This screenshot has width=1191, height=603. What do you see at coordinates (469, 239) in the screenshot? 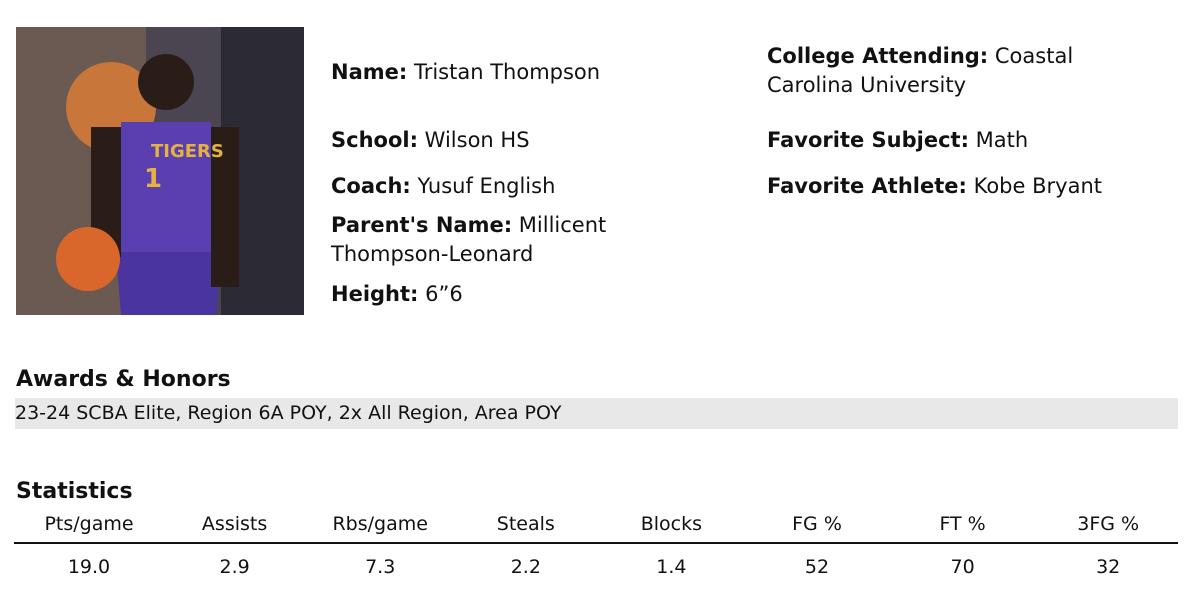
I see `field-value: Millicent Thompson-Leonard` at bounding box center [469, 239].